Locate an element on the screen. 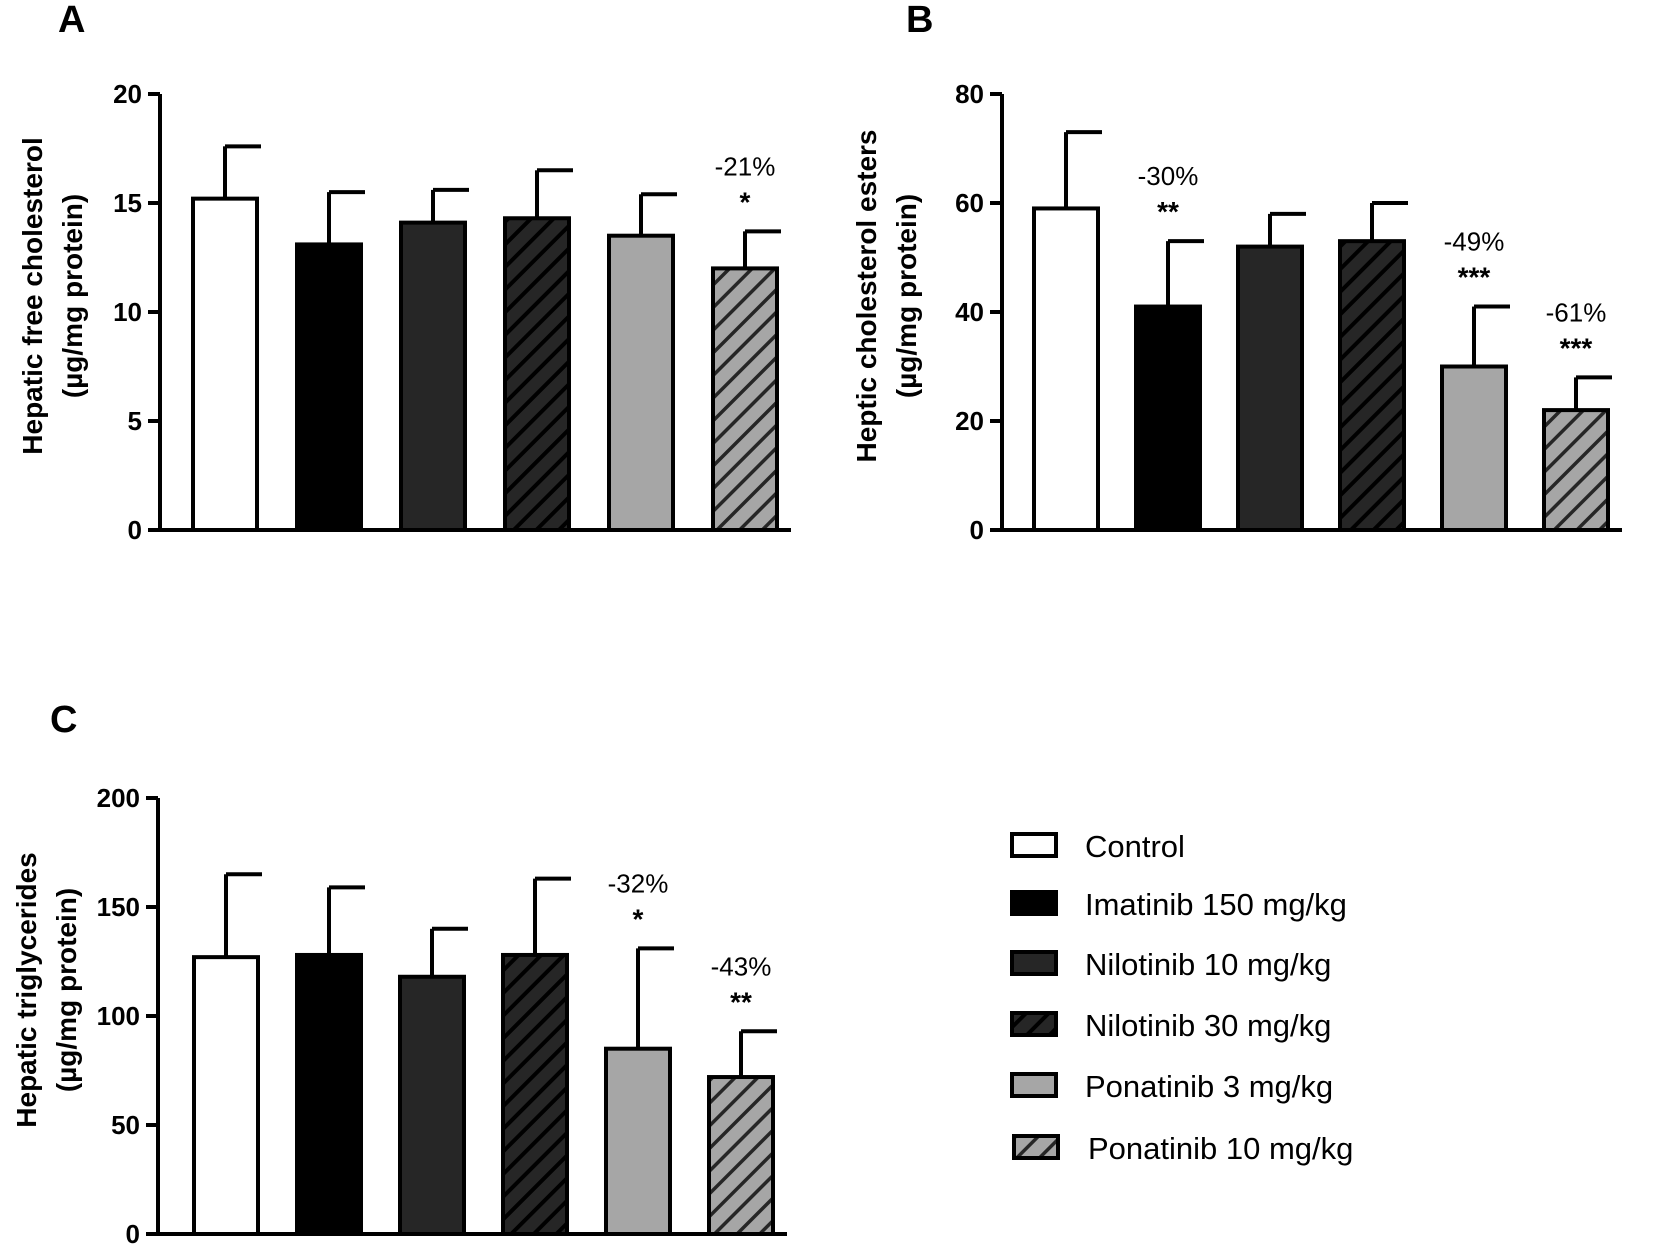 Image resolution: width=1654 pixels, height=1246 pixels. legend-label-ponatinib-10: Ponatinib 10 mg/kg is located at coordinates (1220, 1148).